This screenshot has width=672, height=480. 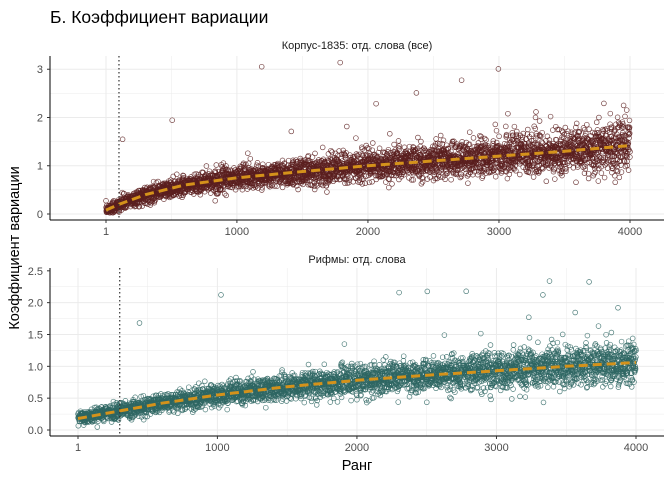 What do you see at coordinates (499, 232) in the screenshot?
I see `x-tick-label: 3000` at bounding box center [499, 232].